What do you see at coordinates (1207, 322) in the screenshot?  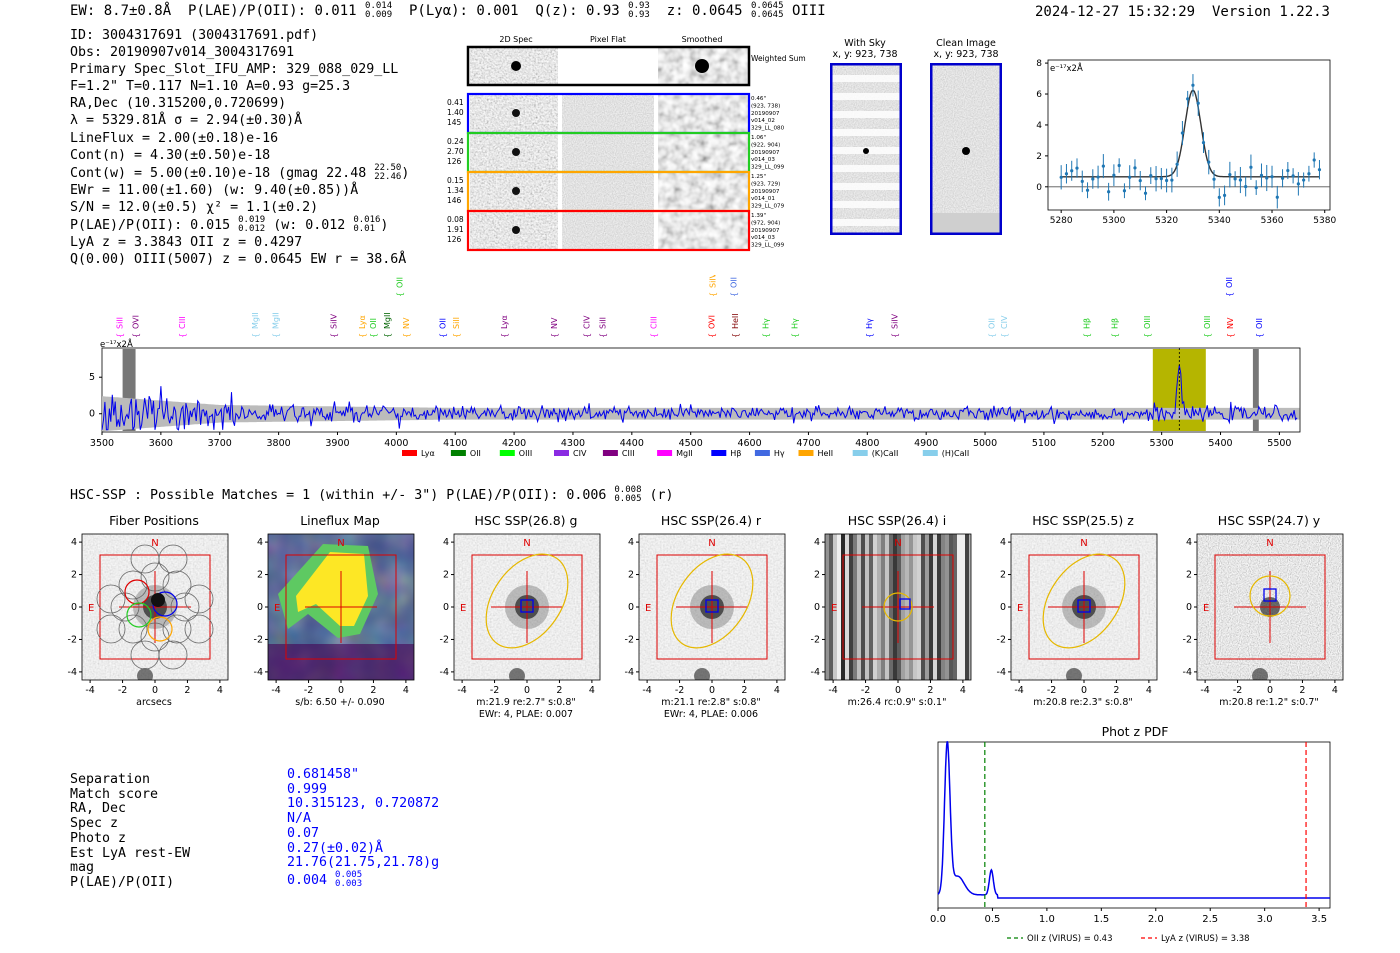 I see `emission-line-name: OIII` at bounding box center [1207, 322].